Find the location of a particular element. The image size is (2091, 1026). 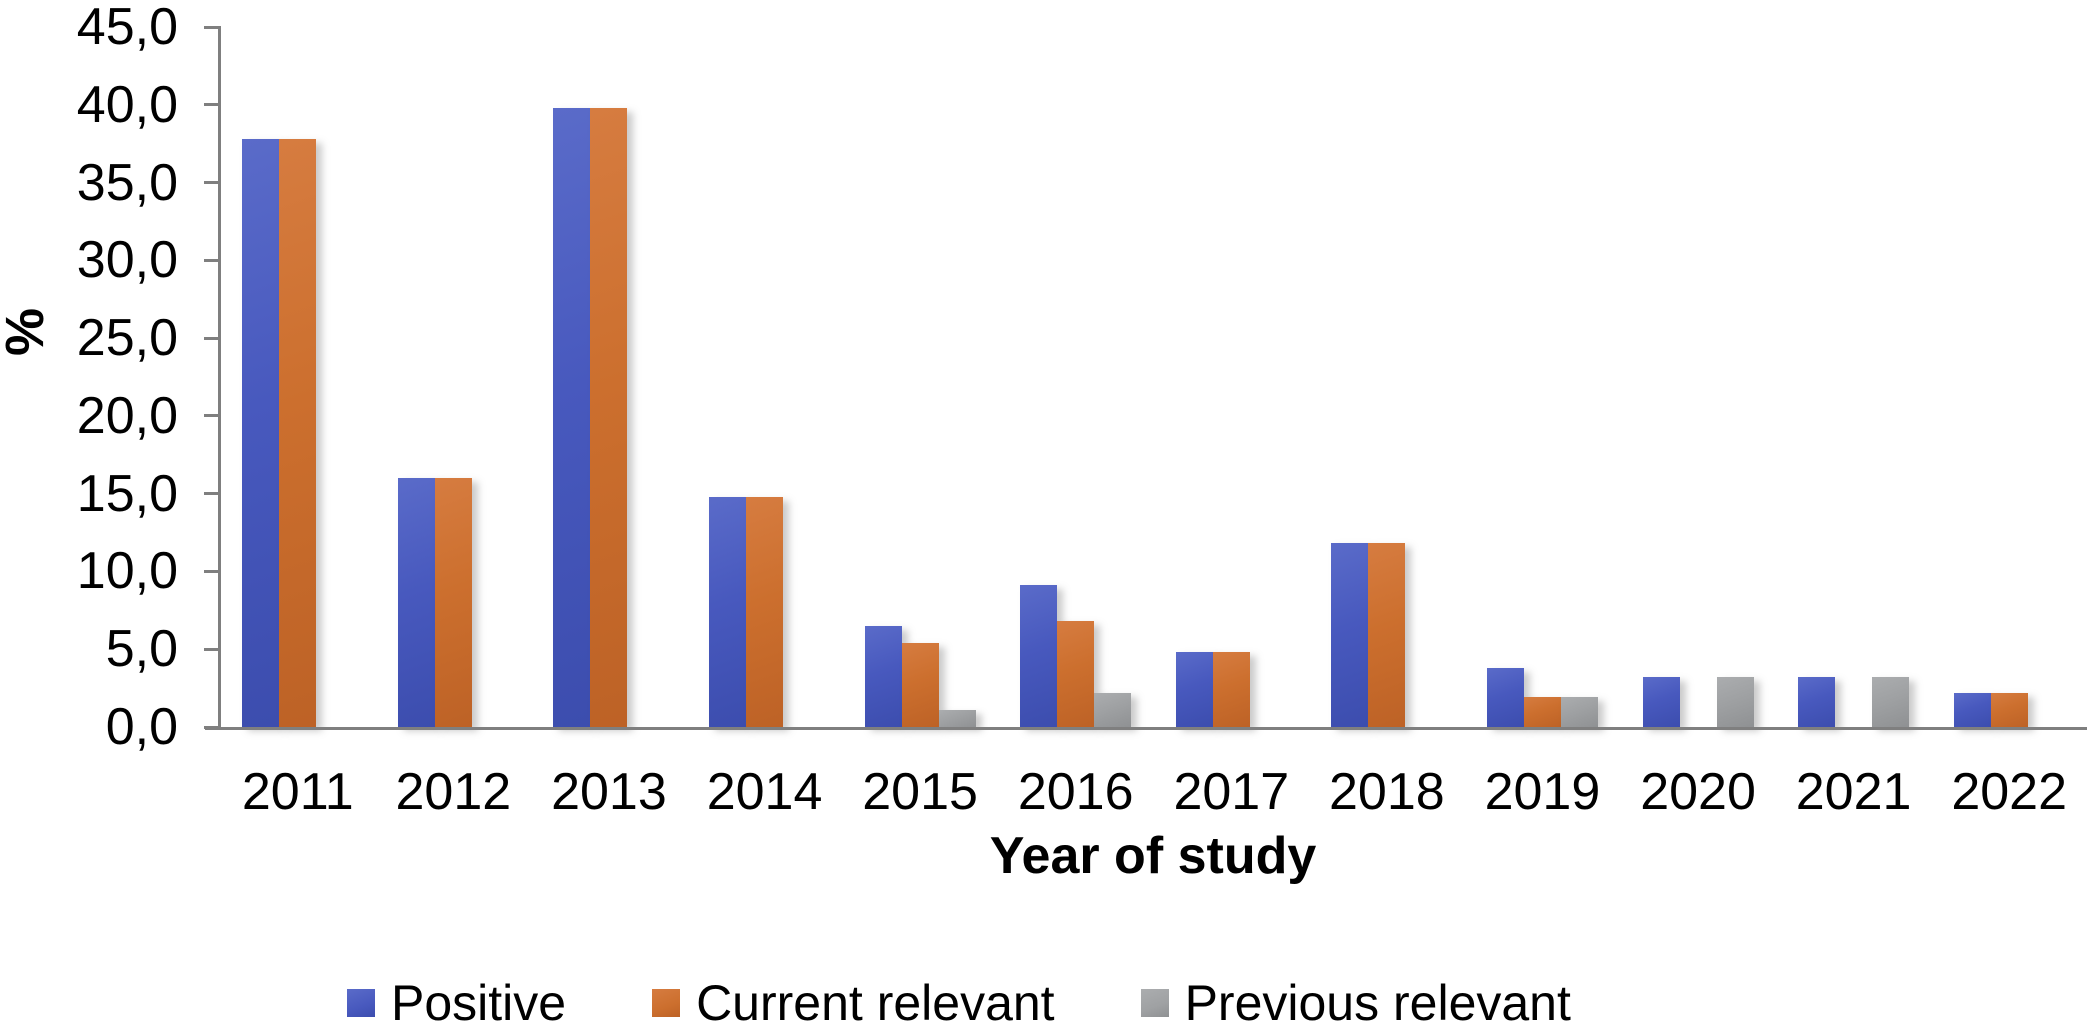

legend-label: Previous relevant is located at coordinates (1377, 1000).